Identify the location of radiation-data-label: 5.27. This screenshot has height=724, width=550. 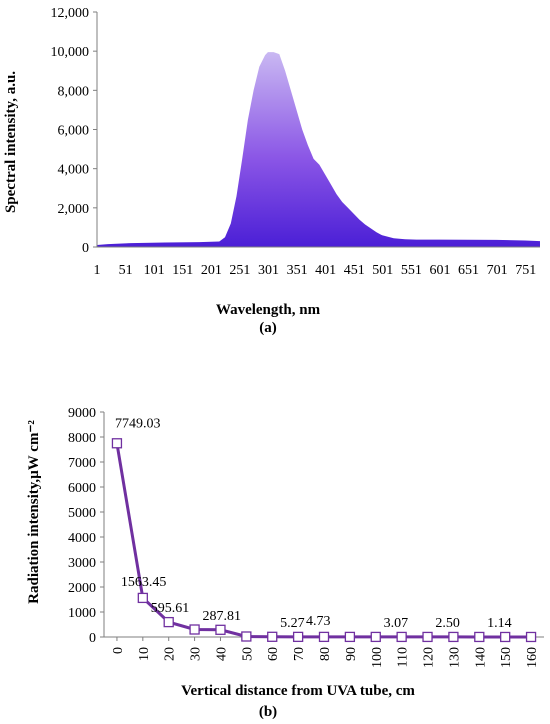
(292, 623).